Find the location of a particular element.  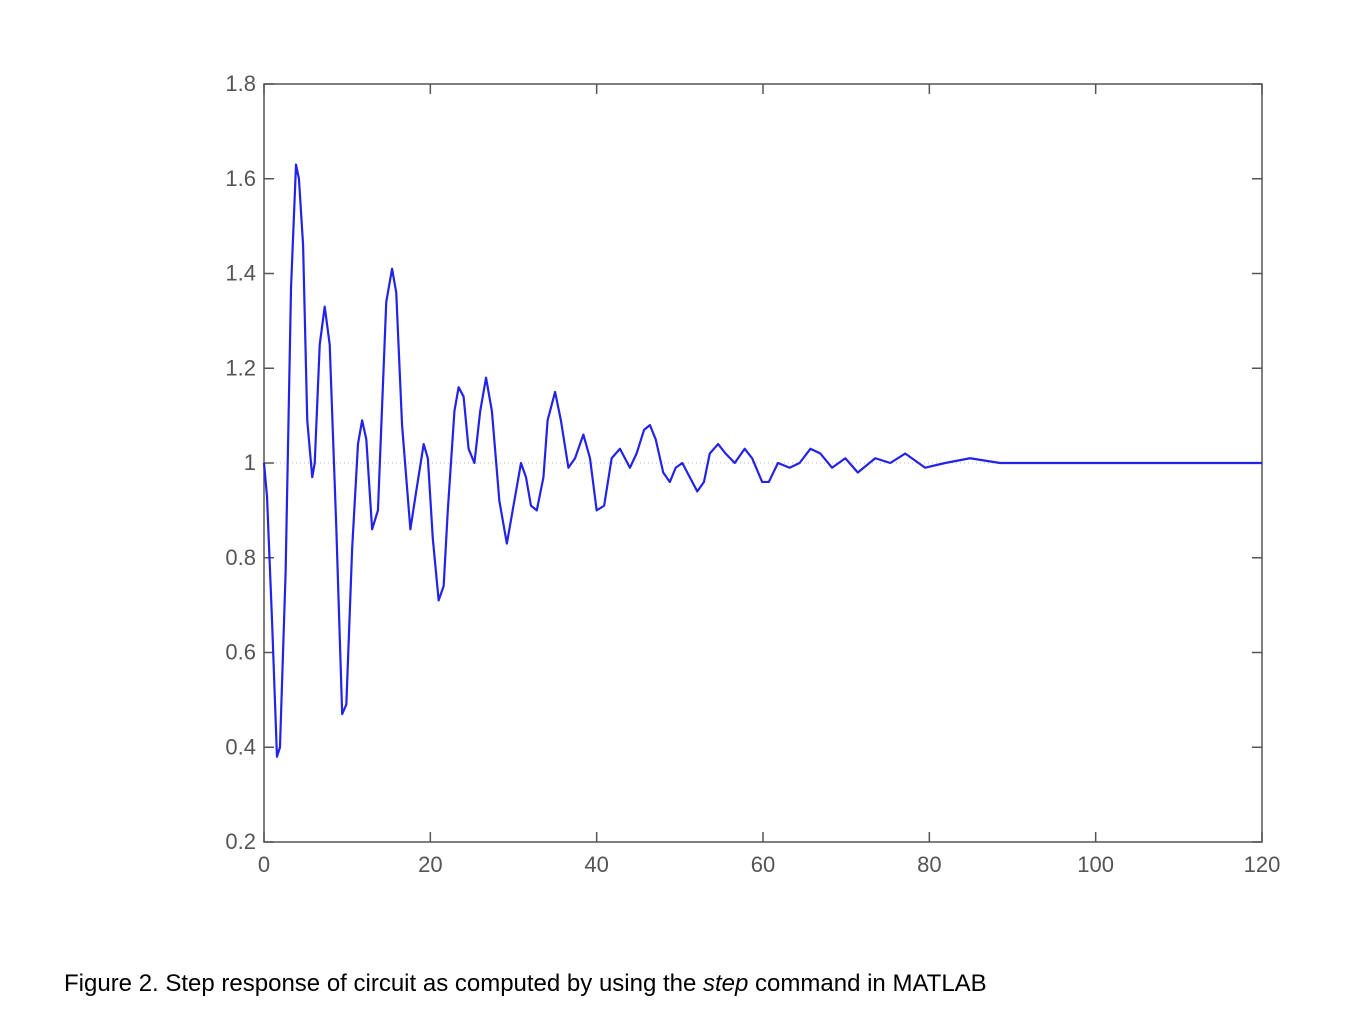

x-tick-label: 40 is located at coordinates (596, 864).